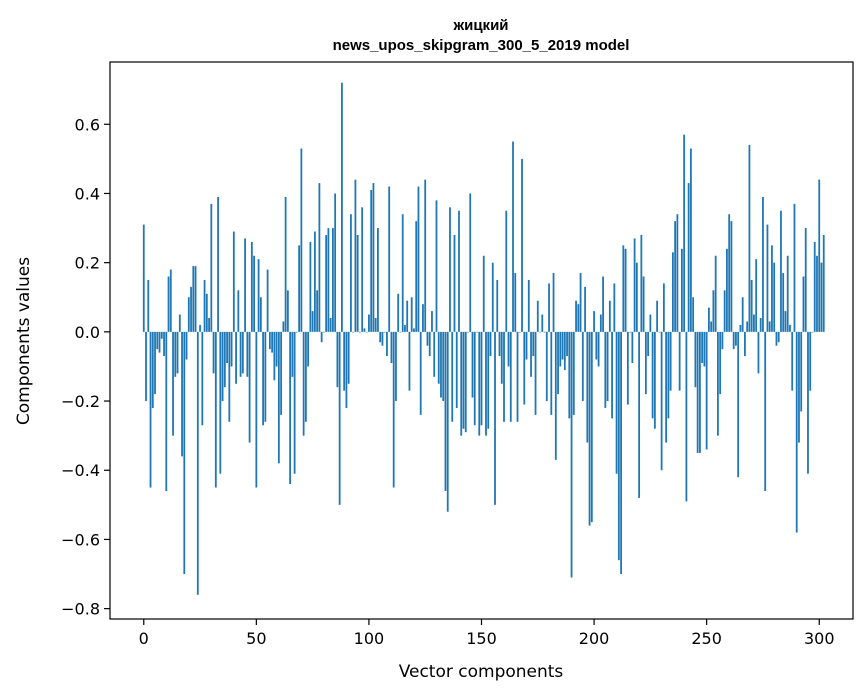 The image size is (867, 696). I want to click on y-axis-label: Components values, so click(24, 341).